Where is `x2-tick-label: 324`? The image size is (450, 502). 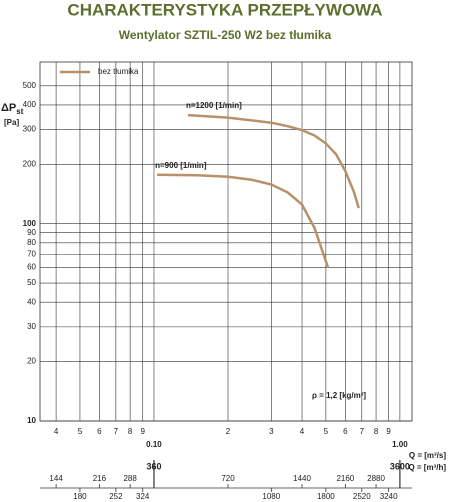
x2-tick-label: 324 is located at coordinates (143, 496).